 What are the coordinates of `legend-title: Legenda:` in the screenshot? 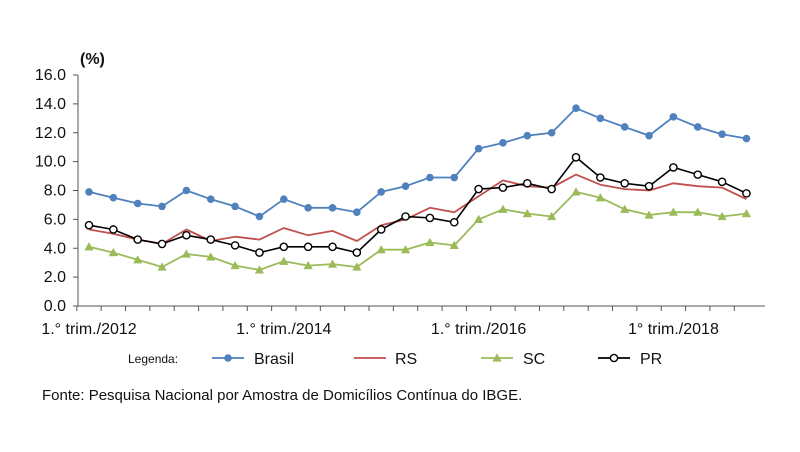 It's located at (153, 359).